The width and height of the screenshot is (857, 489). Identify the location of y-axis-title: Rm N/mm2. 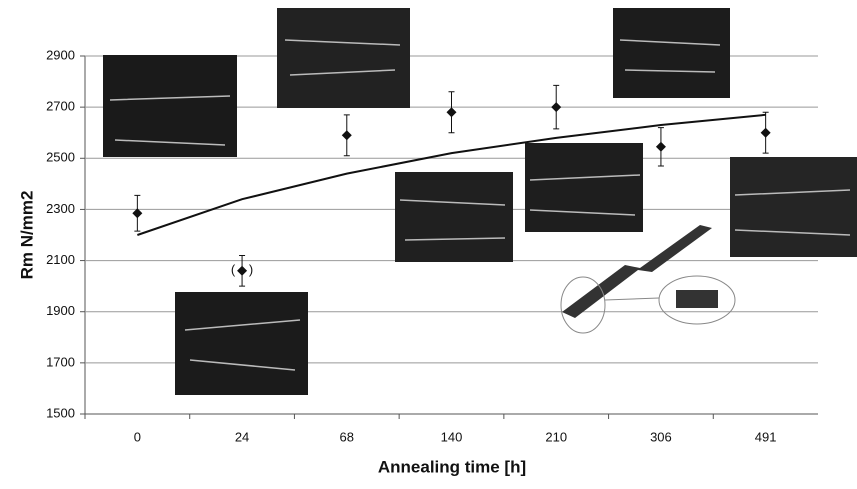
(26, 235).